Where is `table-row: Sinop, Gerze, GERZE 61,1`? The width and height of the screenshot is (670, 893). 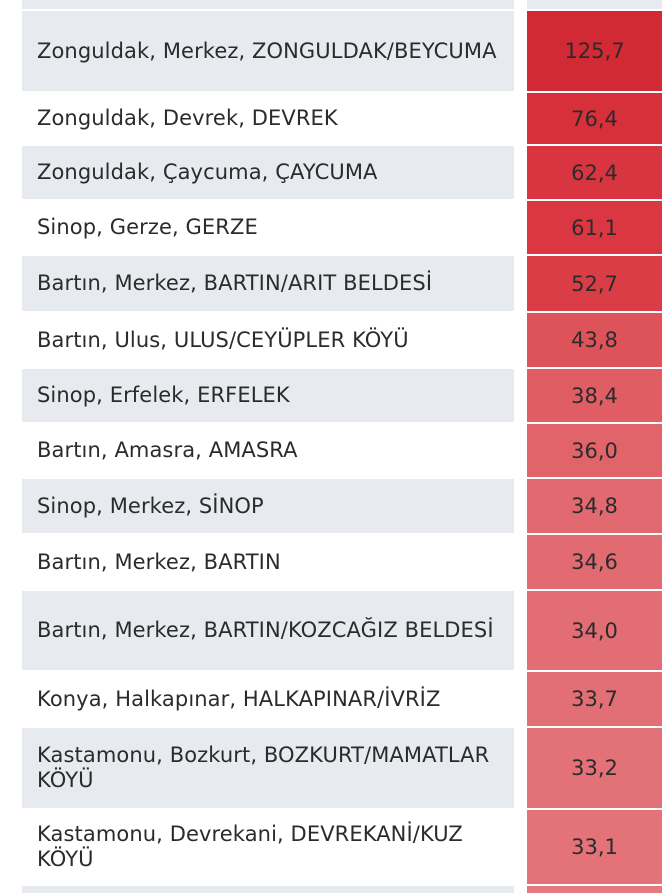 table-row: Sinop, Gerze, GERZE 61,1 is located at coordinates (342, 227).